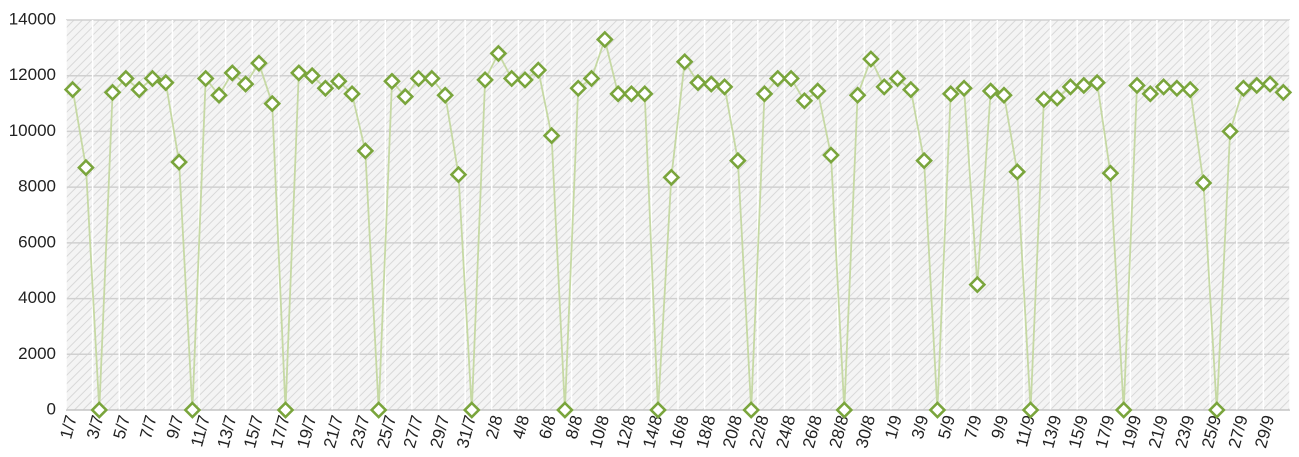  I want to click on y-tick-label: 12000, so click(32, 74).